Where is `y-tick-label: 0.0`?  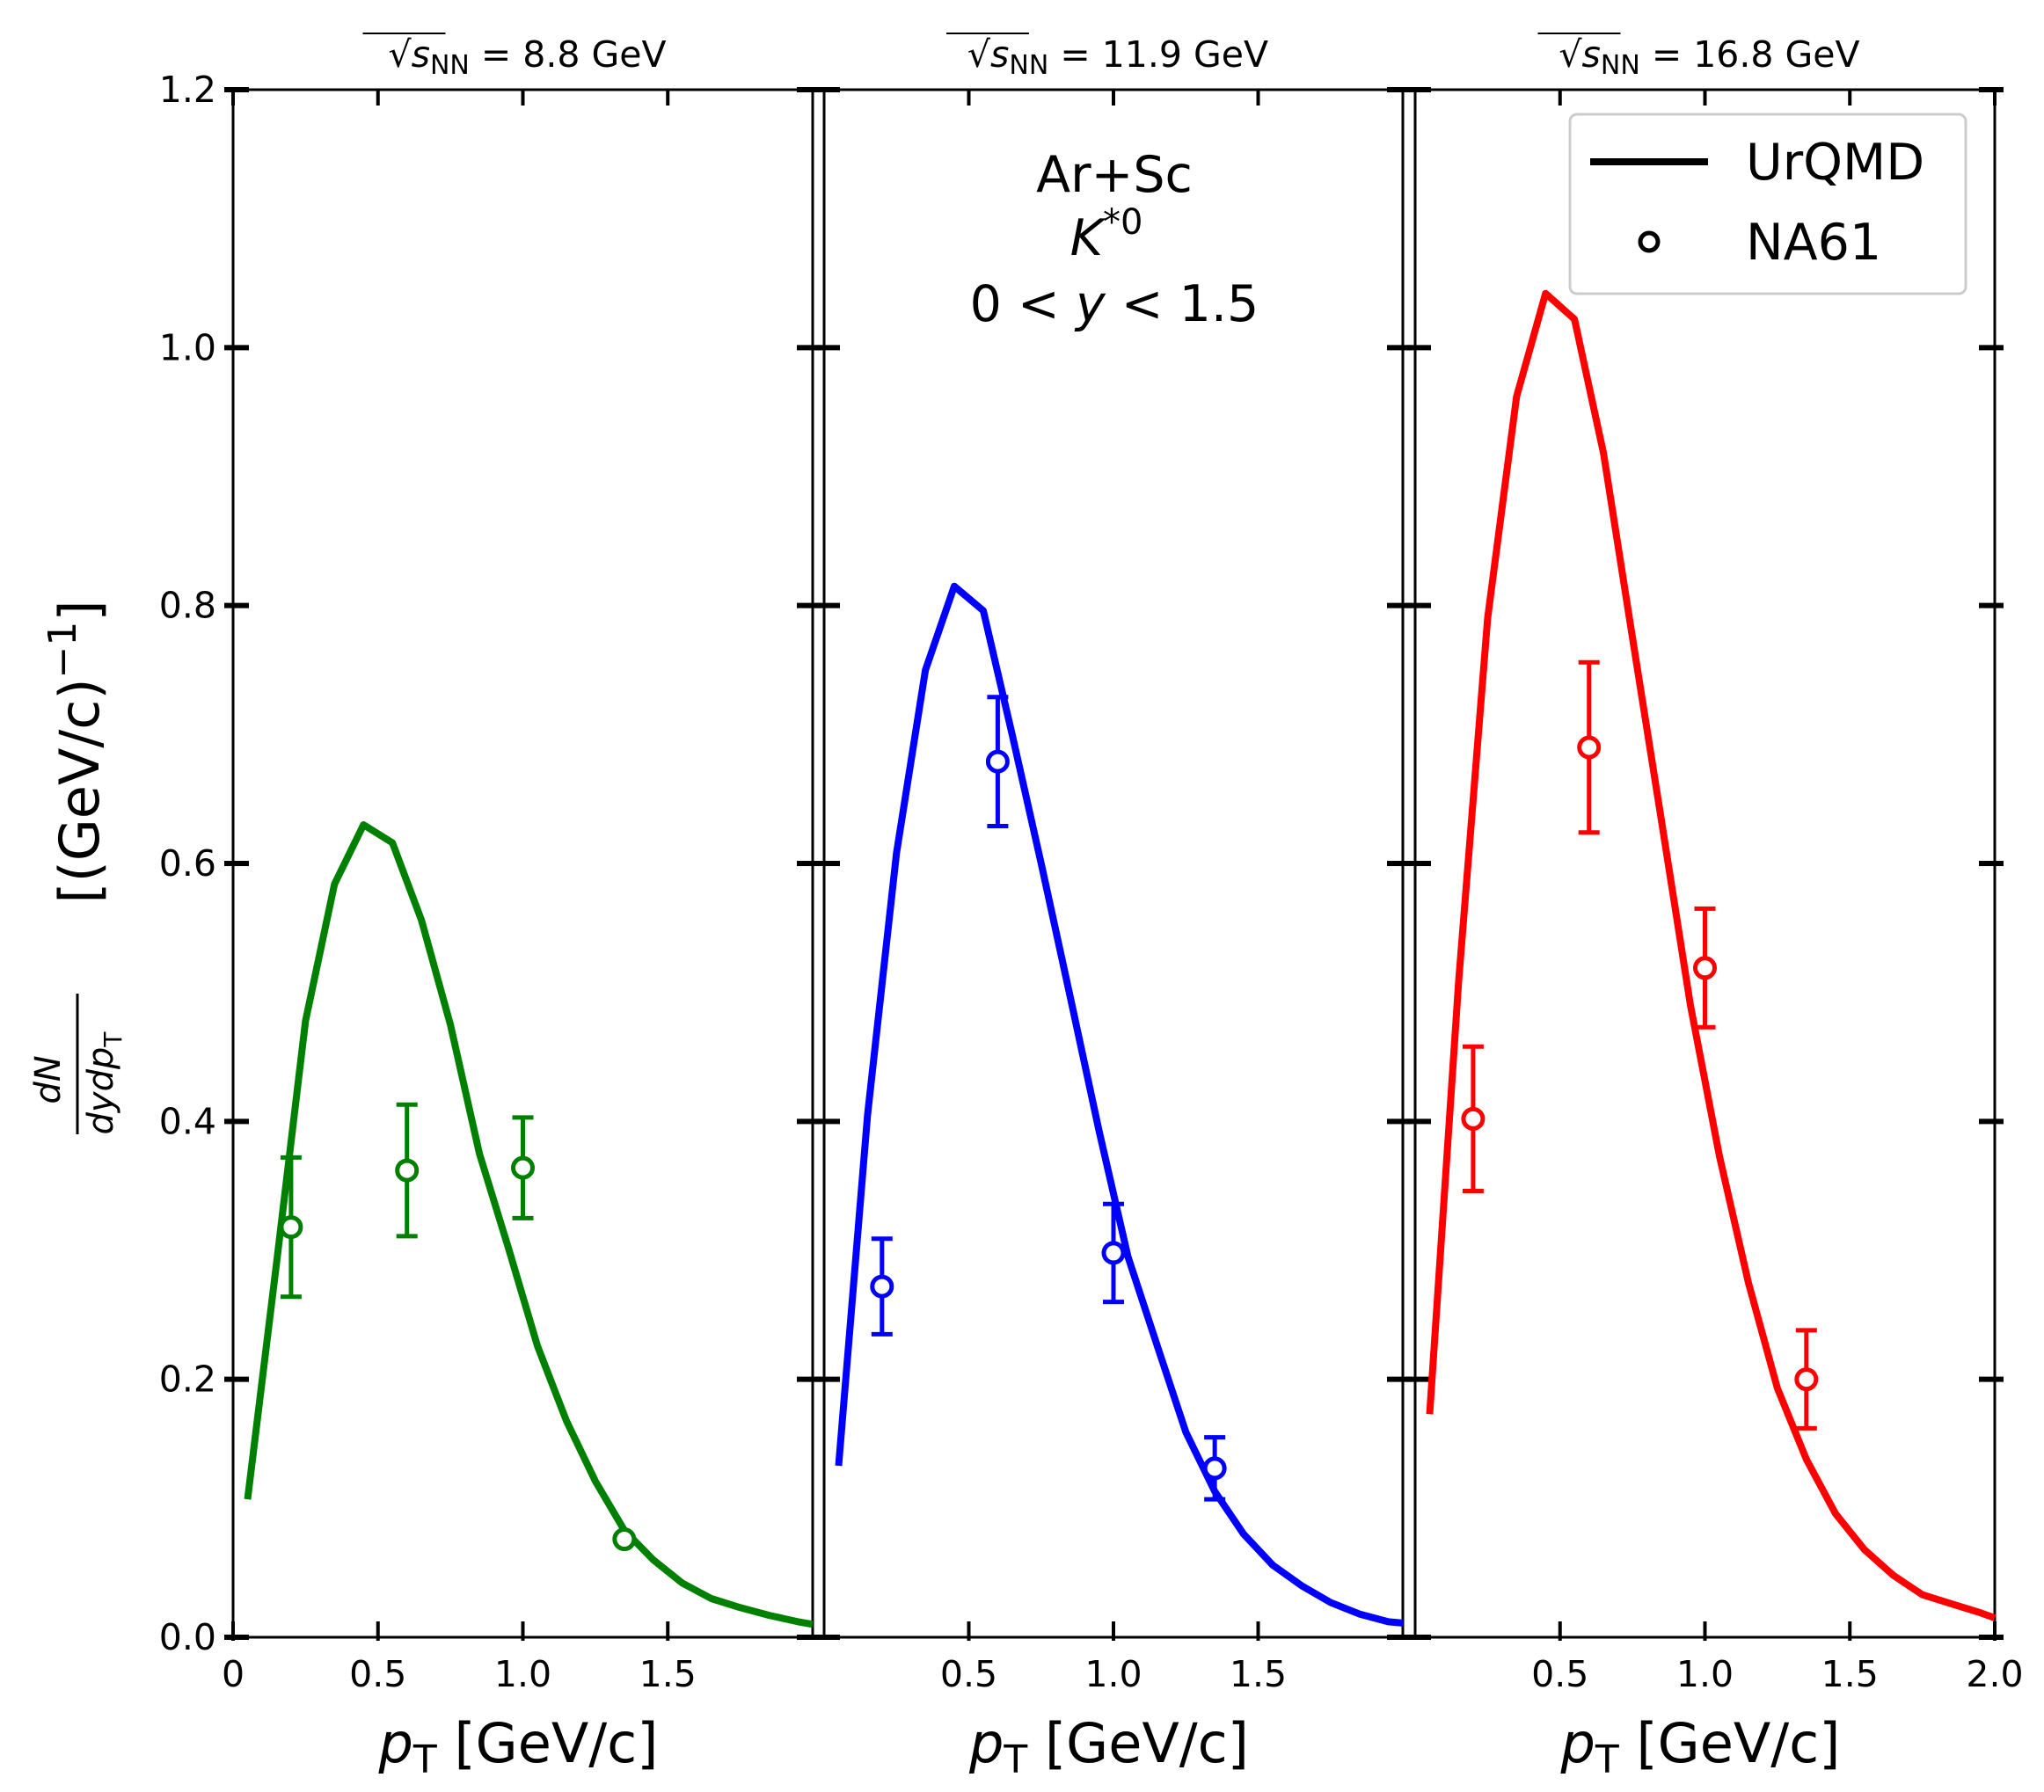 y-tick-label: 0.0 is located at coordinates (187, 1637).